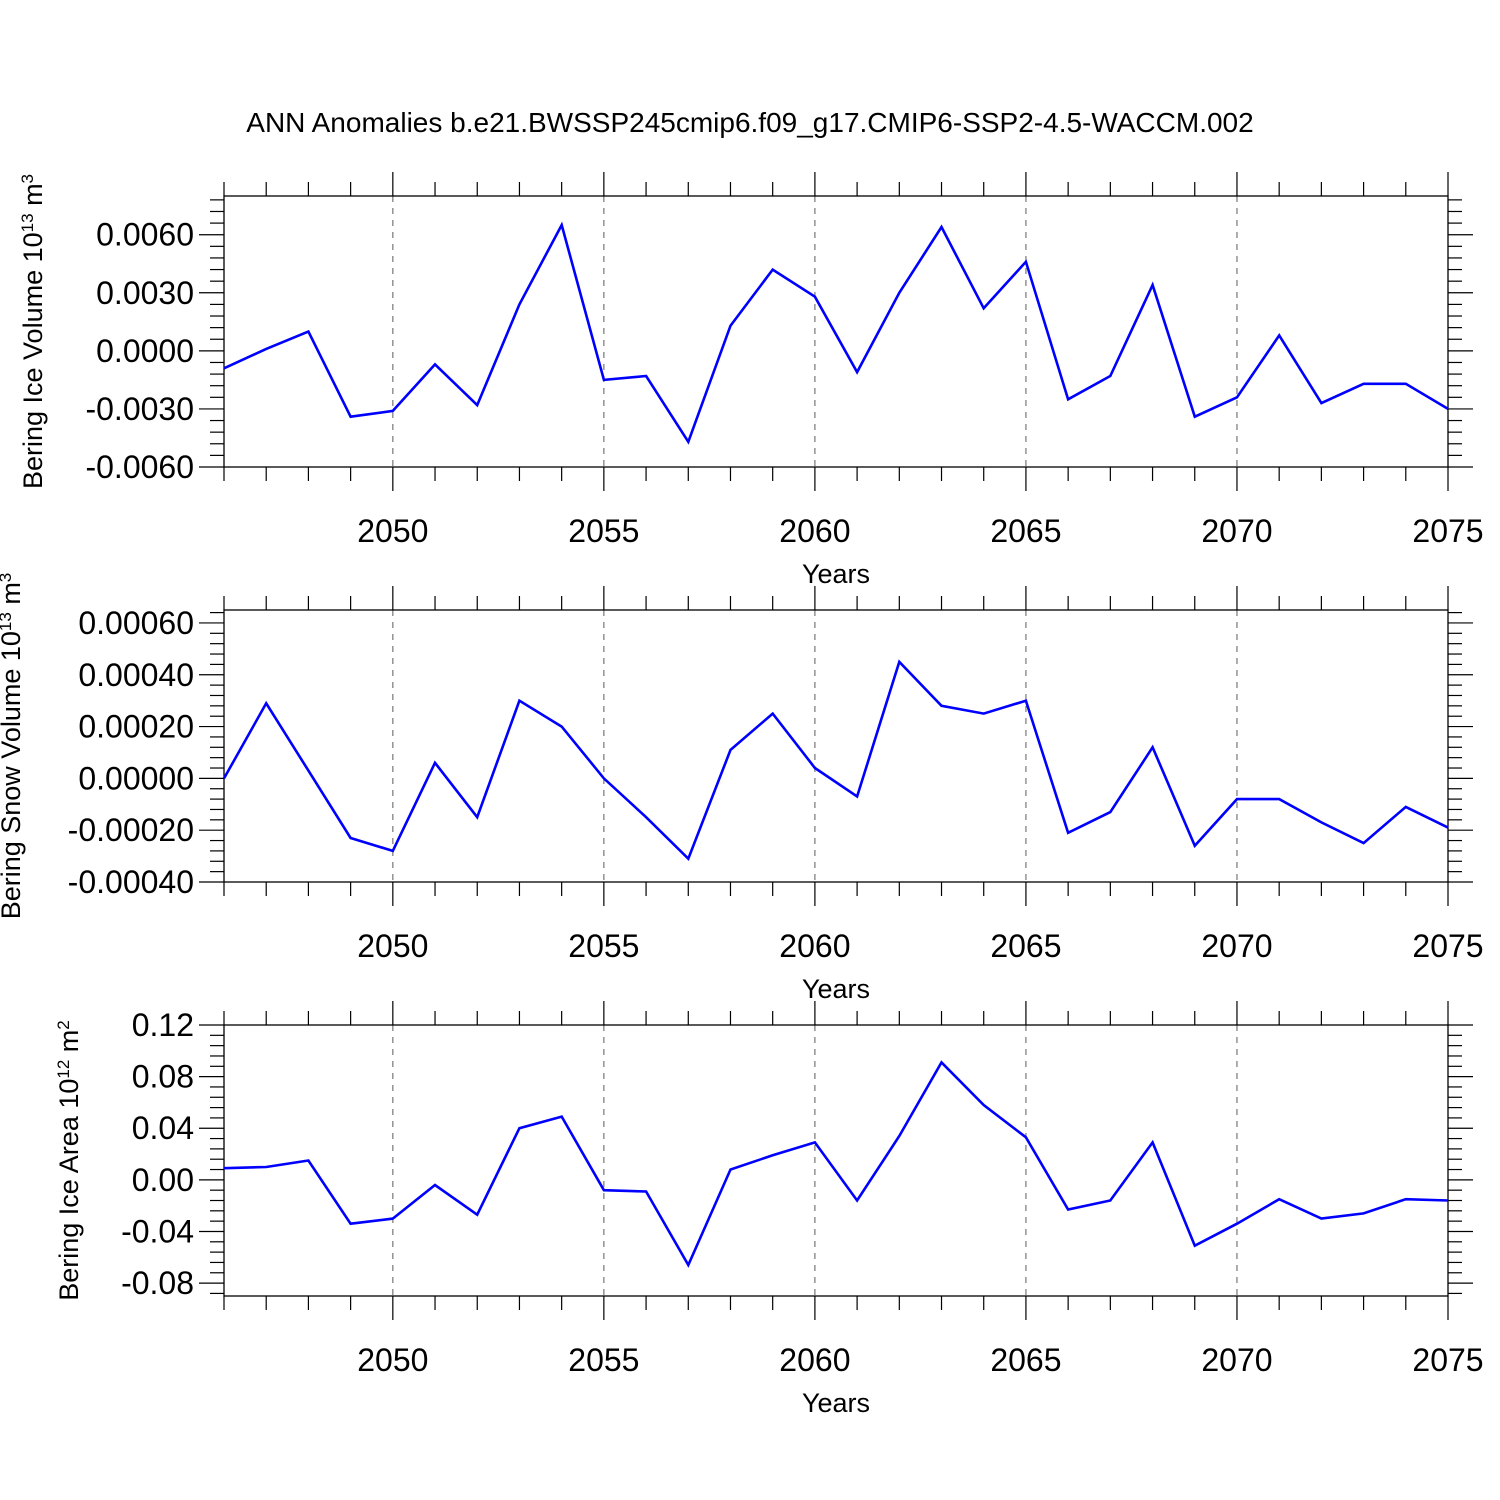 The width and height of the screenshot is (1500, 1500). Describe the element at coordinates (131, 830) in the screenshot. I see `y-tick-label: -0.00020` at that location.